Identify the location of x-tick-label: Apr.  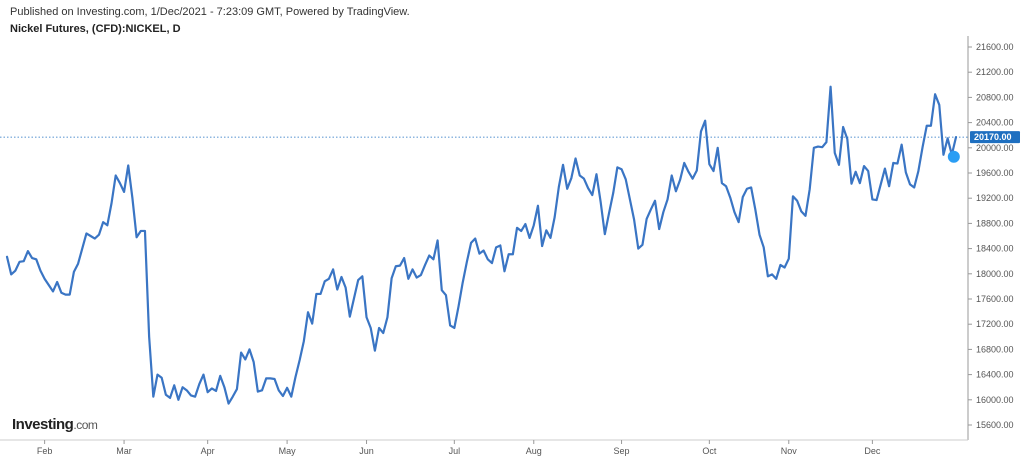
(208, 451).